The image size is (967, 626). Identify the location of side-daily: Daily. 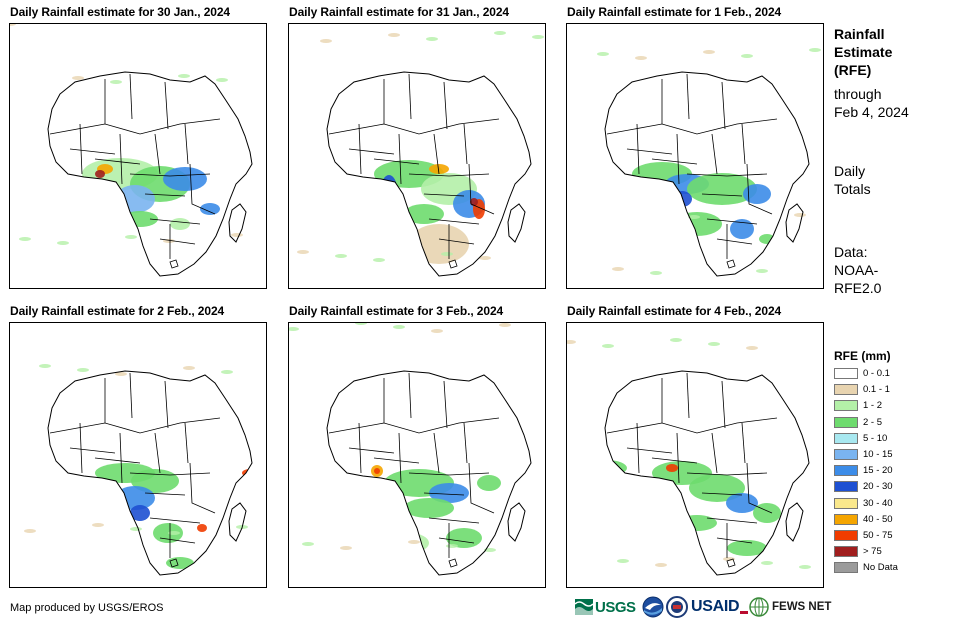
(850, 171).